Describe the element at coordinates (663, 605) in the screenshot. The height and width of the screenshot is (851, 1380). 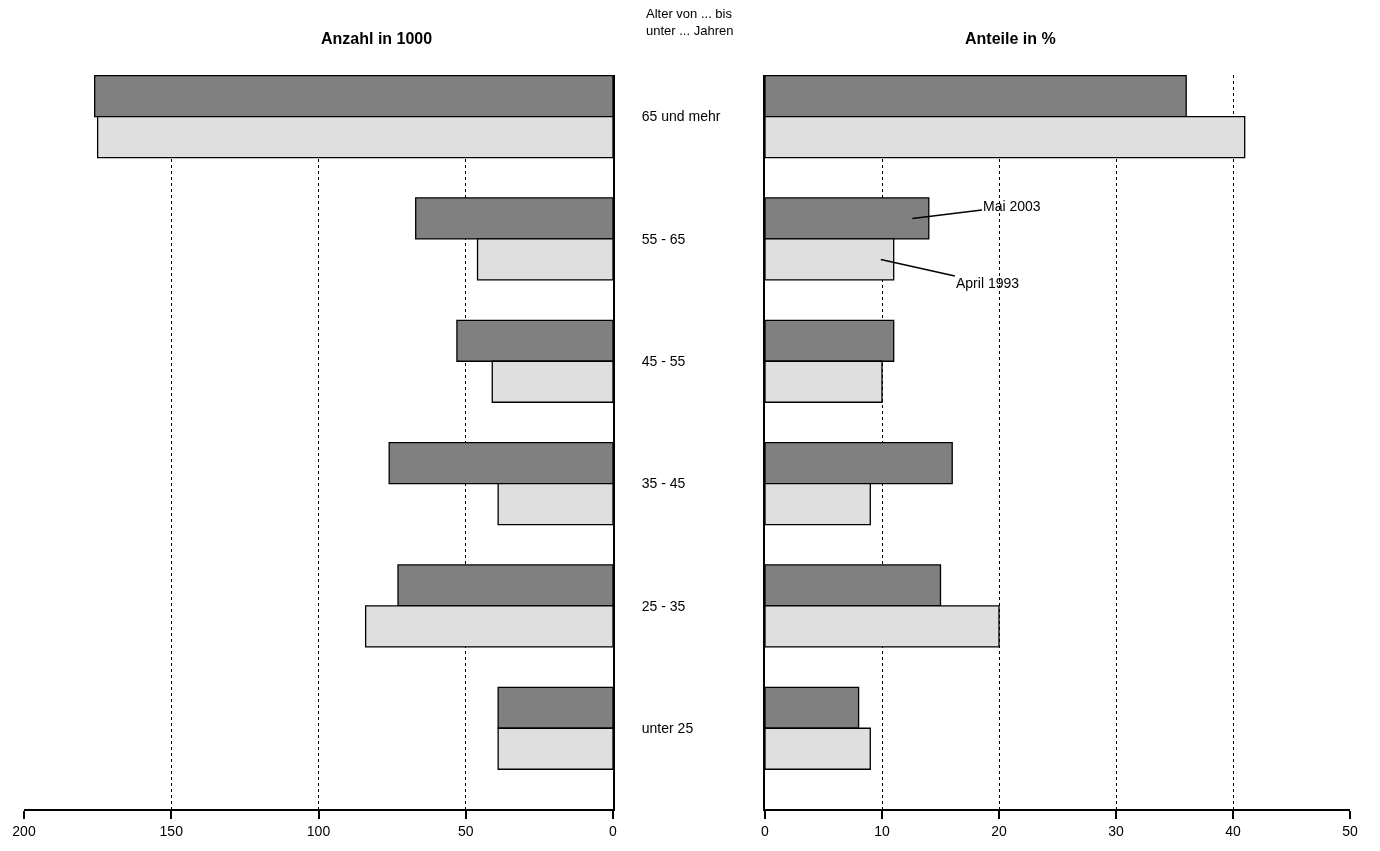
I see `y-tick-label: 25 - 35` at that location.